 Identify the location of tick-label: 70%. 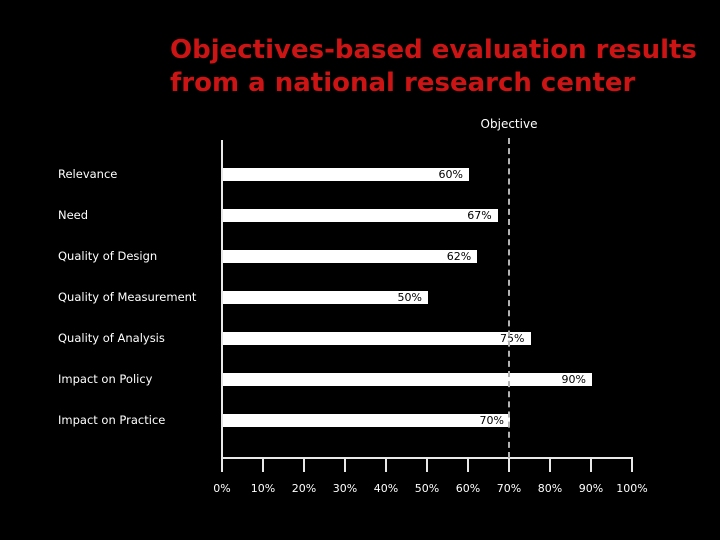
(509, 488).